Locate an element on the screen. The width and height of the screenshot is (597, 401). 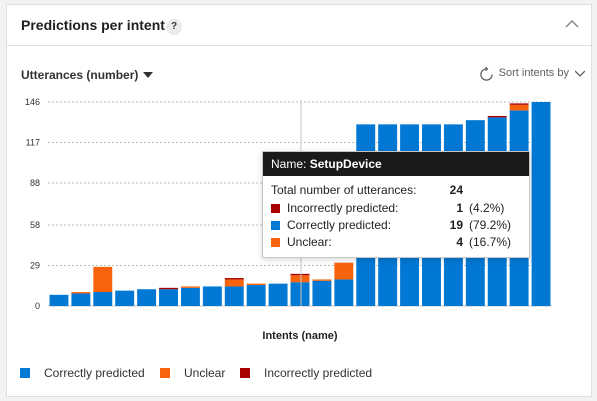
legend-label-correct: Correctly predicted is located at coordinates (94, 373).